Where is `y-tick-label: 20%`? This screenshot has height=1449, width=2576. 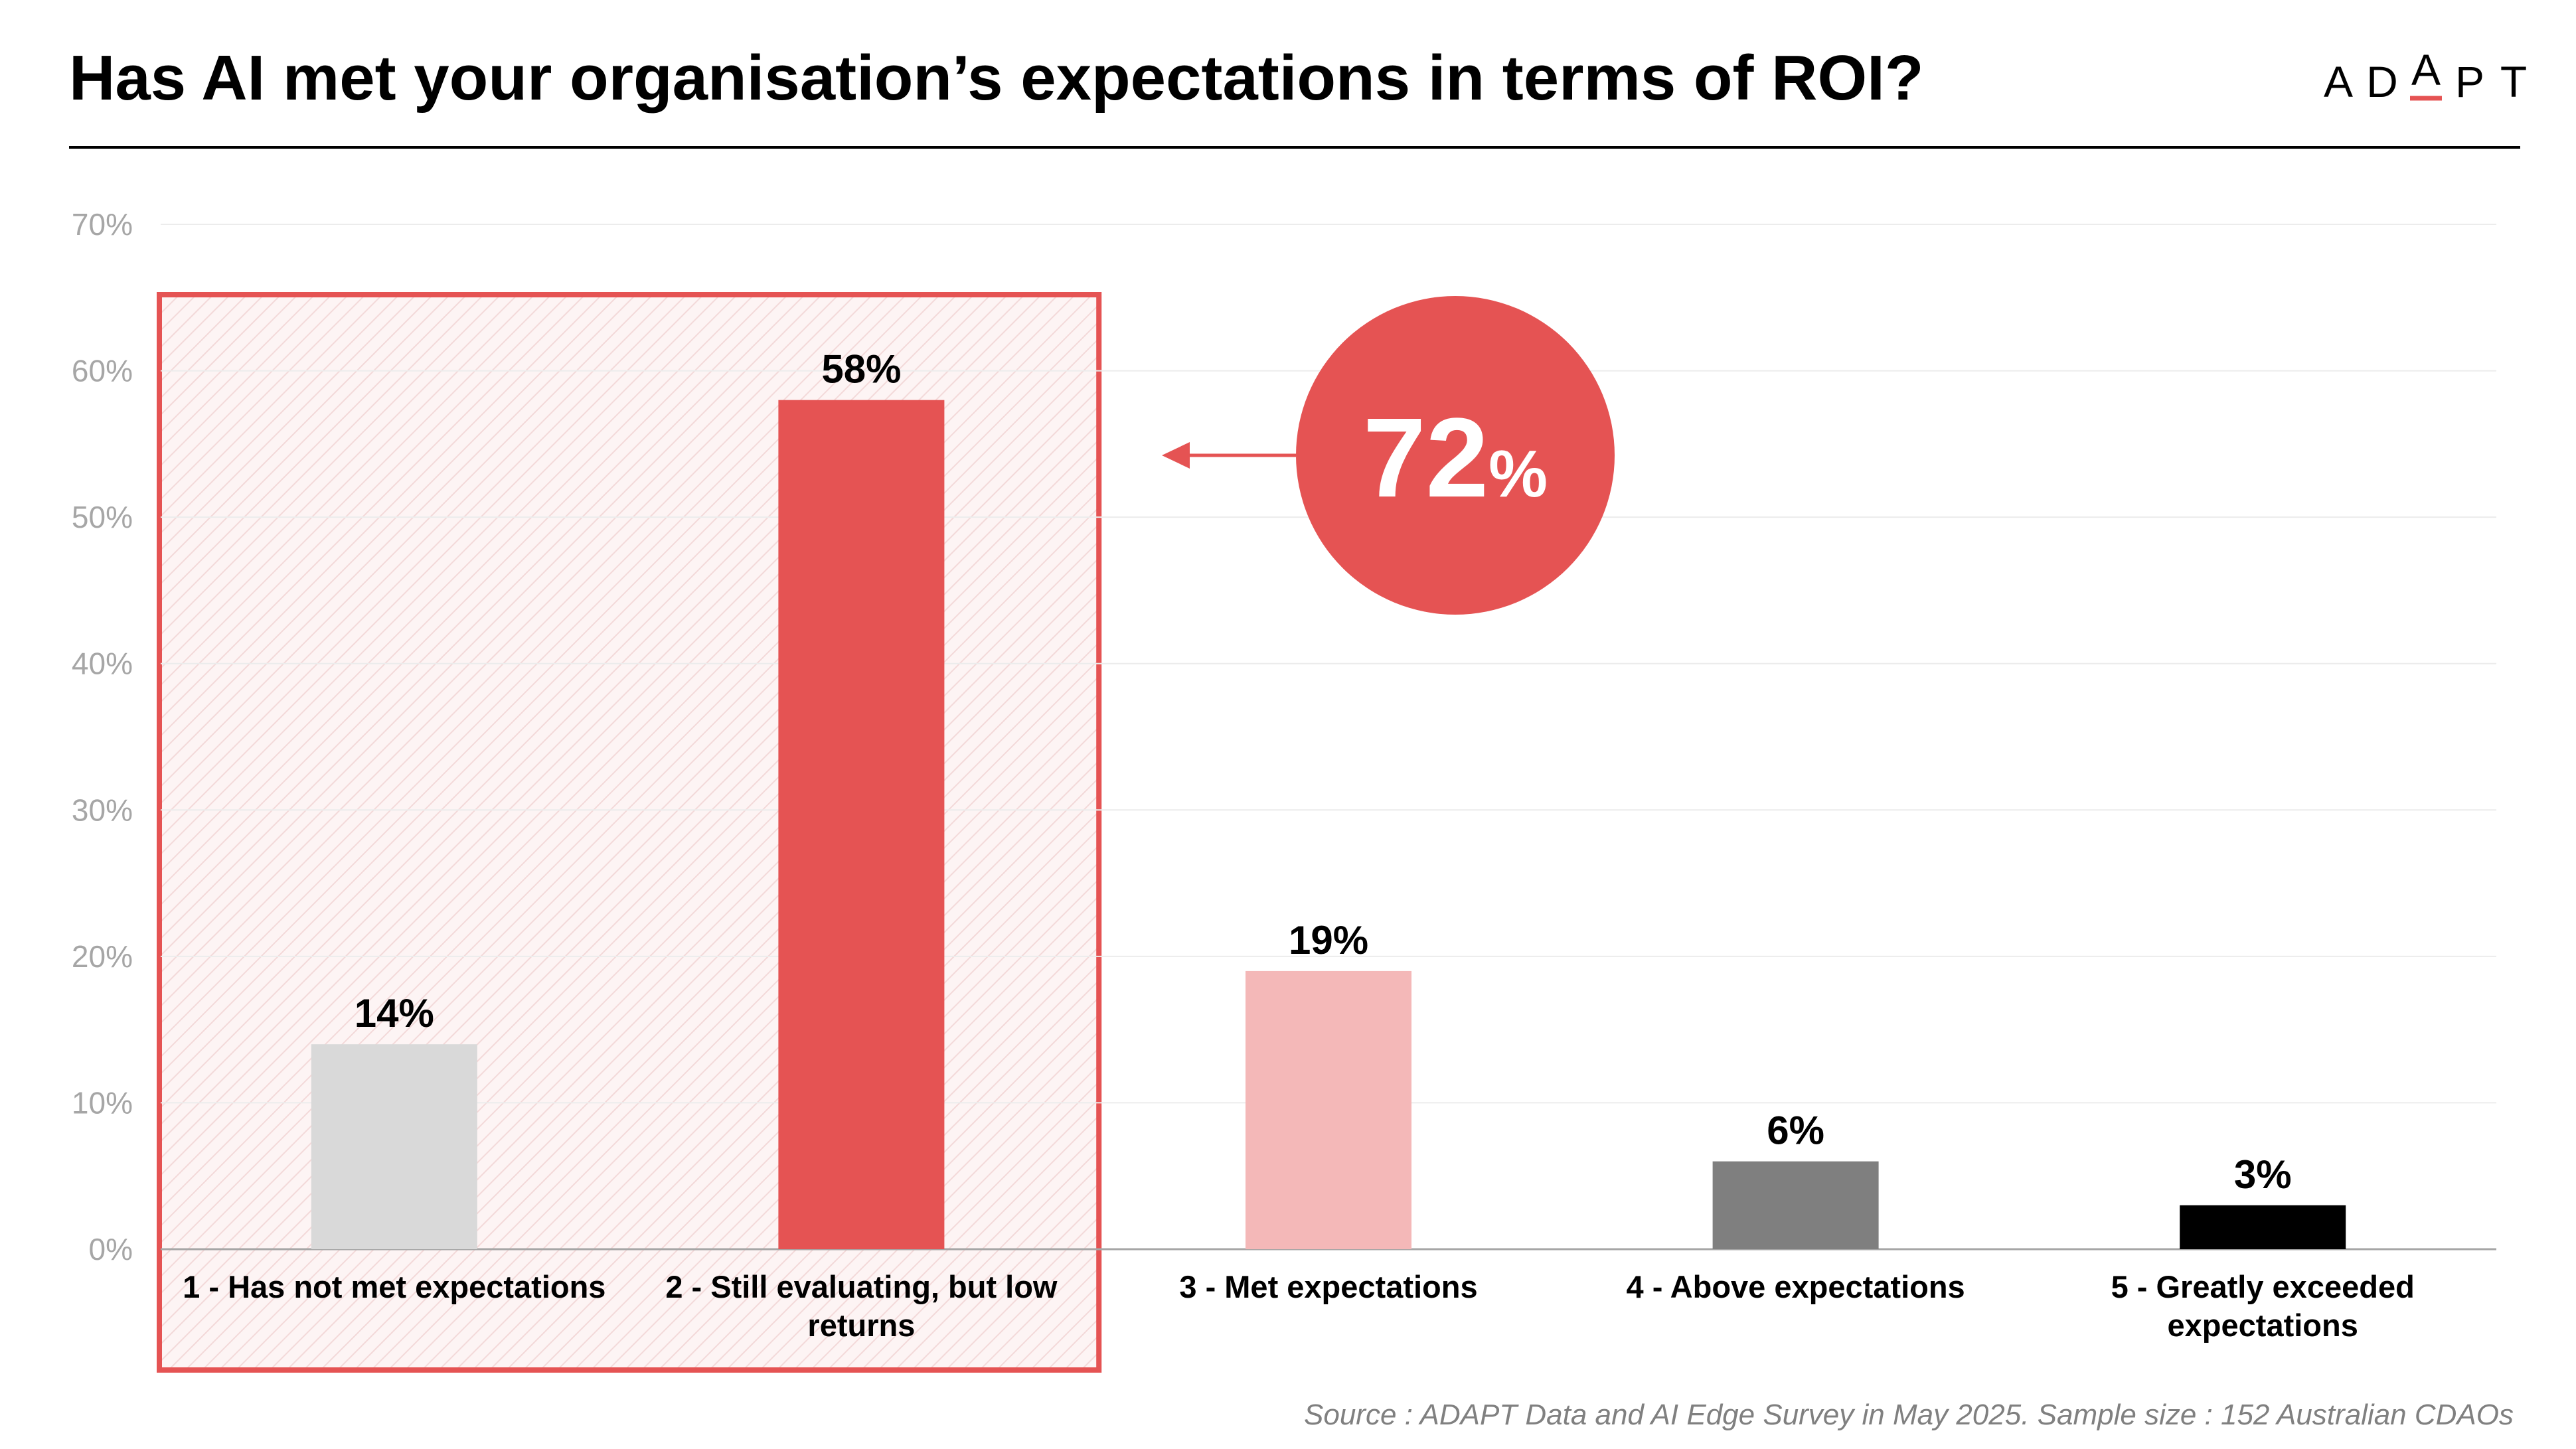 y-tick-label: 20% is located at coordinates (102, 956).